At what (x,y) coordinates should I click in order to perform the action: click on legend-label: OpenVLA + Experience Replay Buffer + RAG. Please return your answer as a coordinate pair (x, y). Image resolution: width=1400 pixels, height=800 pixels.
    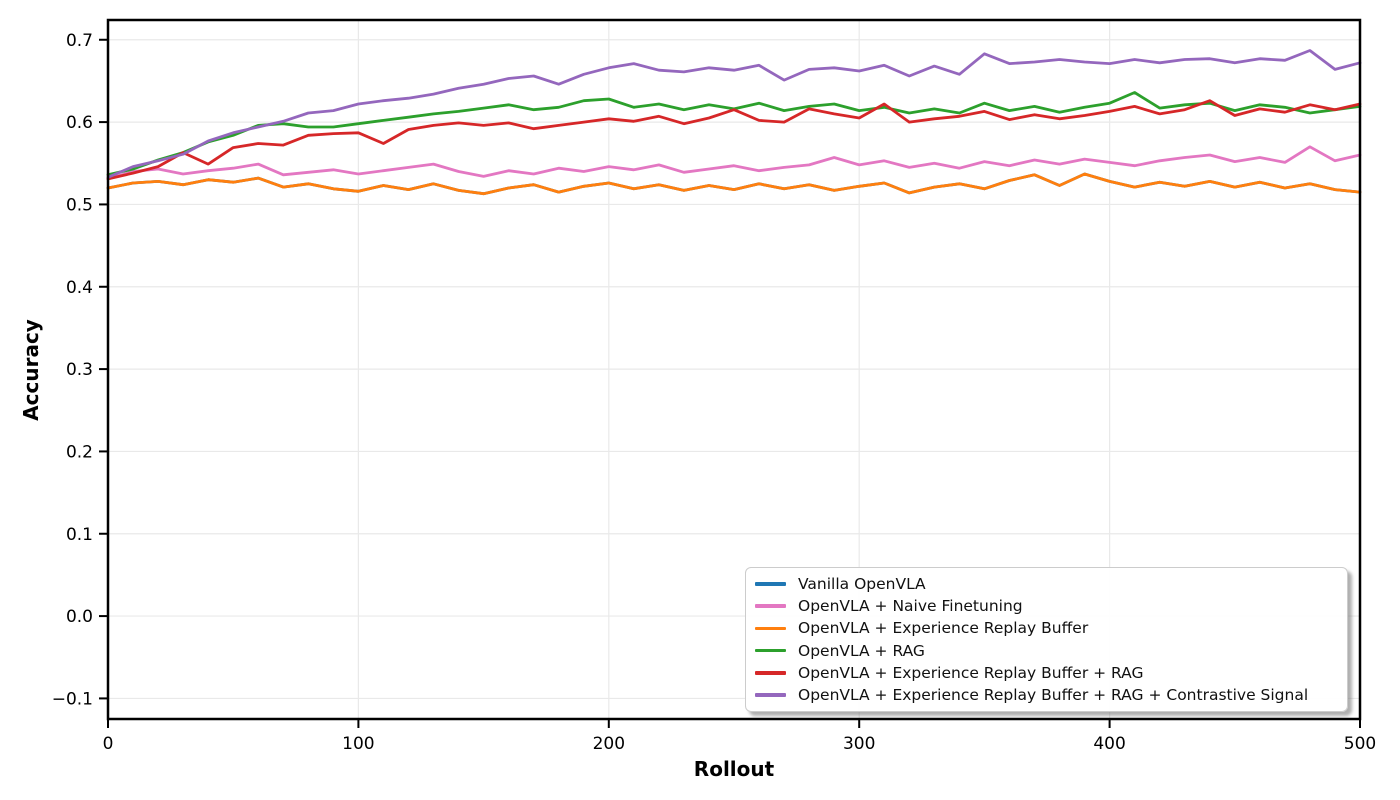
    Looking at the image, I should click on (971, 672).